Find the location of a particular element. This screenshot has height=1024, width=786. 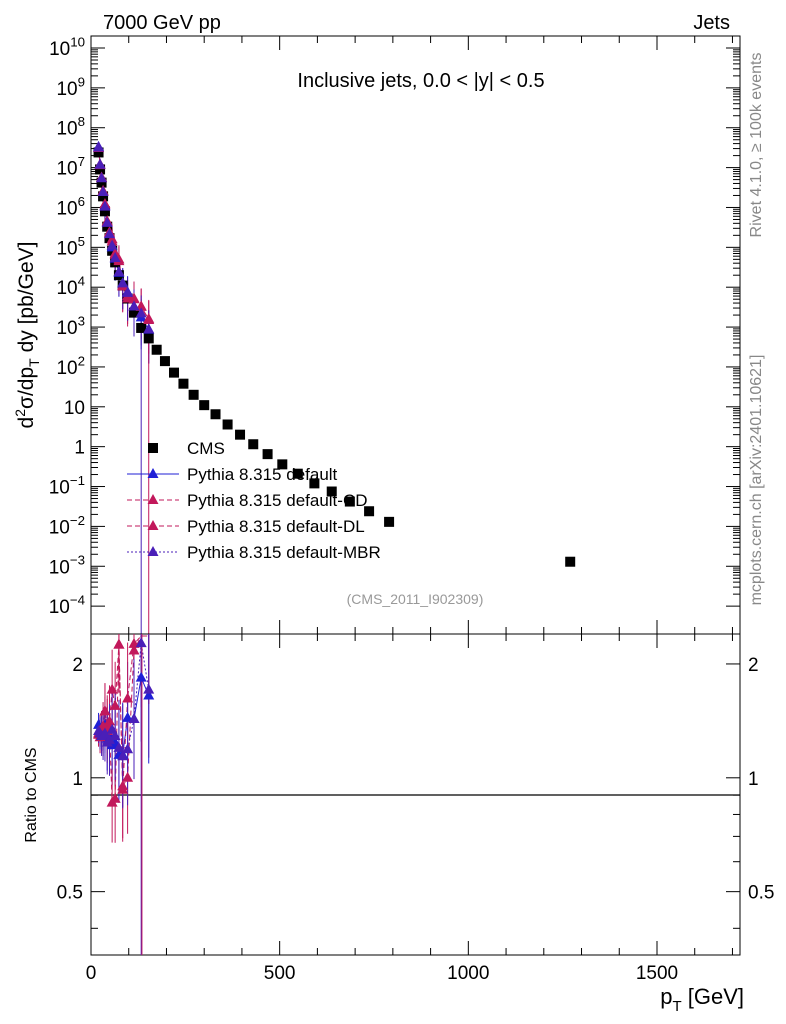

ratio-data-points is located at coordinates (124, 722).